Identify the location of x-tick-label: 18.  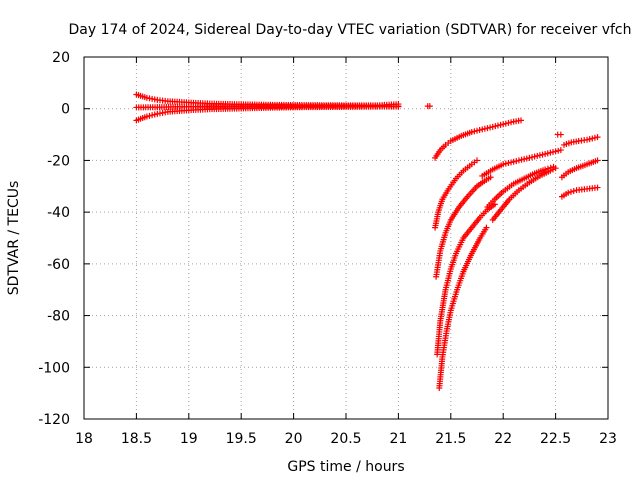
(84, 439).